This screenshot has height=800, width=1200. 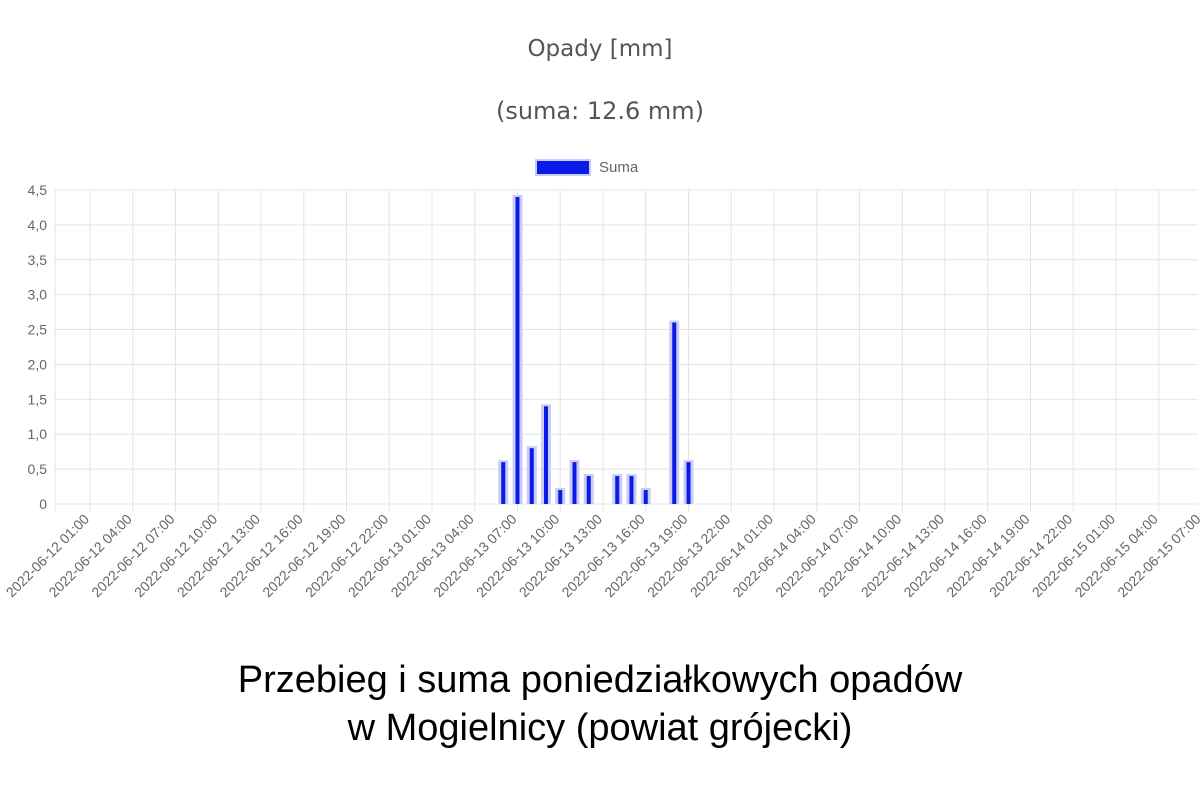 I want to click on y-tick-label: 4,0, so click(x=38, y=225).